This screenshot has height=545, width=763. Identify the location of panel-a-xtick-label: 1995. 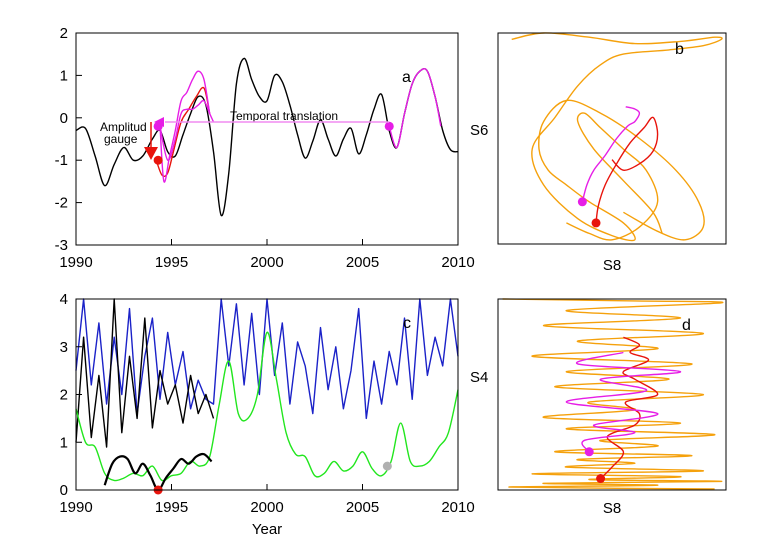
(171, 262).